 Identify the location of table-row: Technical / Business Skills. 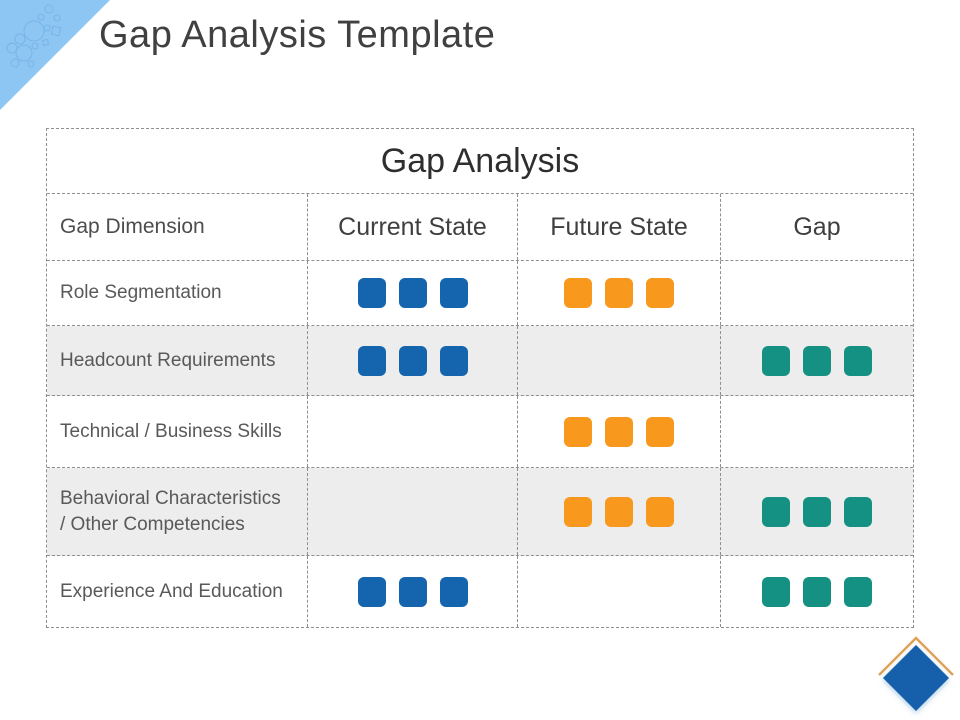
(480, 432).